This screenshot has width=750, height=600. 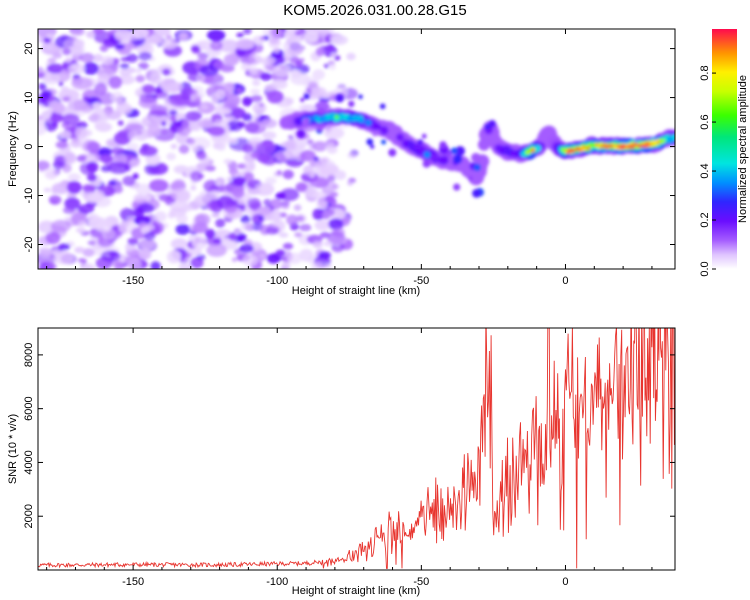 What do you see at coordinates (705, 121) in the screenshot?
I see `colorbar-tick-label: 0.6` at bounding box center [705, 121].